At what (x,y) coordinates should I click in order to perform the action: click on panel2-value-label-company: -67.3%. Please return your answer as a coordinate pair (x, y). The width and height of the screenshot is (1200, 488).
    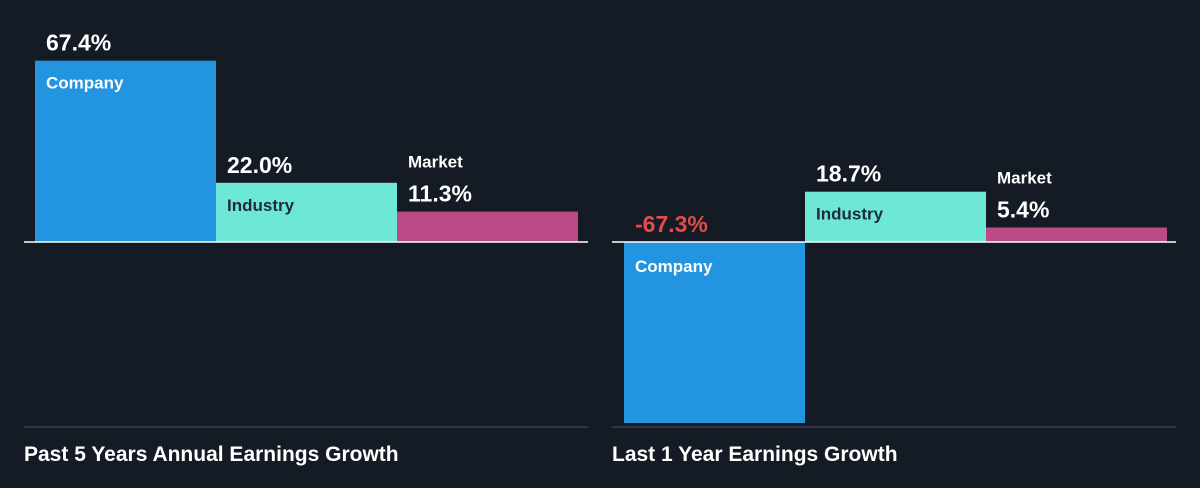
    Looking at the image, I should click on (671, 224).